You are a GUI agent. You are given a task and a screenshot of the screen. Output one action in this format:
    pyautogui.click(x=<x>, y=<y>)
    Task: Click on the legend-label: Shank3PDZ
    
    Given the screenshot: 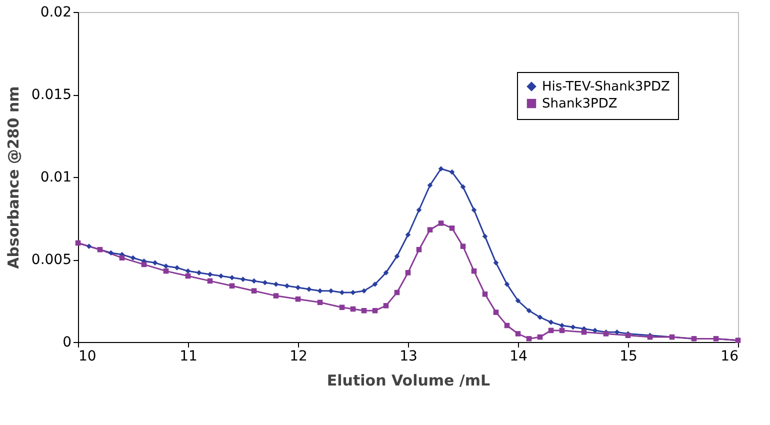 What is the action you would take?
    pyautogui.click(x=580, y=104)
    